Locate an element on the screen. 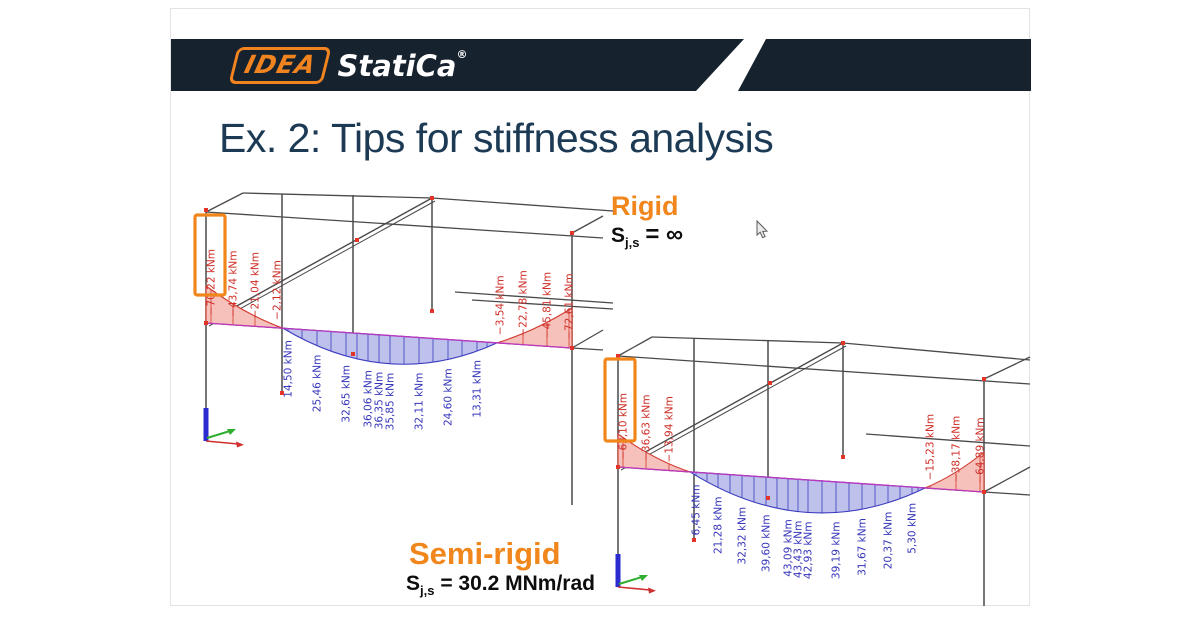 The width and height of the screenshot is (1200, 630). header-bar: IDEA StatiCa® is located at coordinates (601, 65).